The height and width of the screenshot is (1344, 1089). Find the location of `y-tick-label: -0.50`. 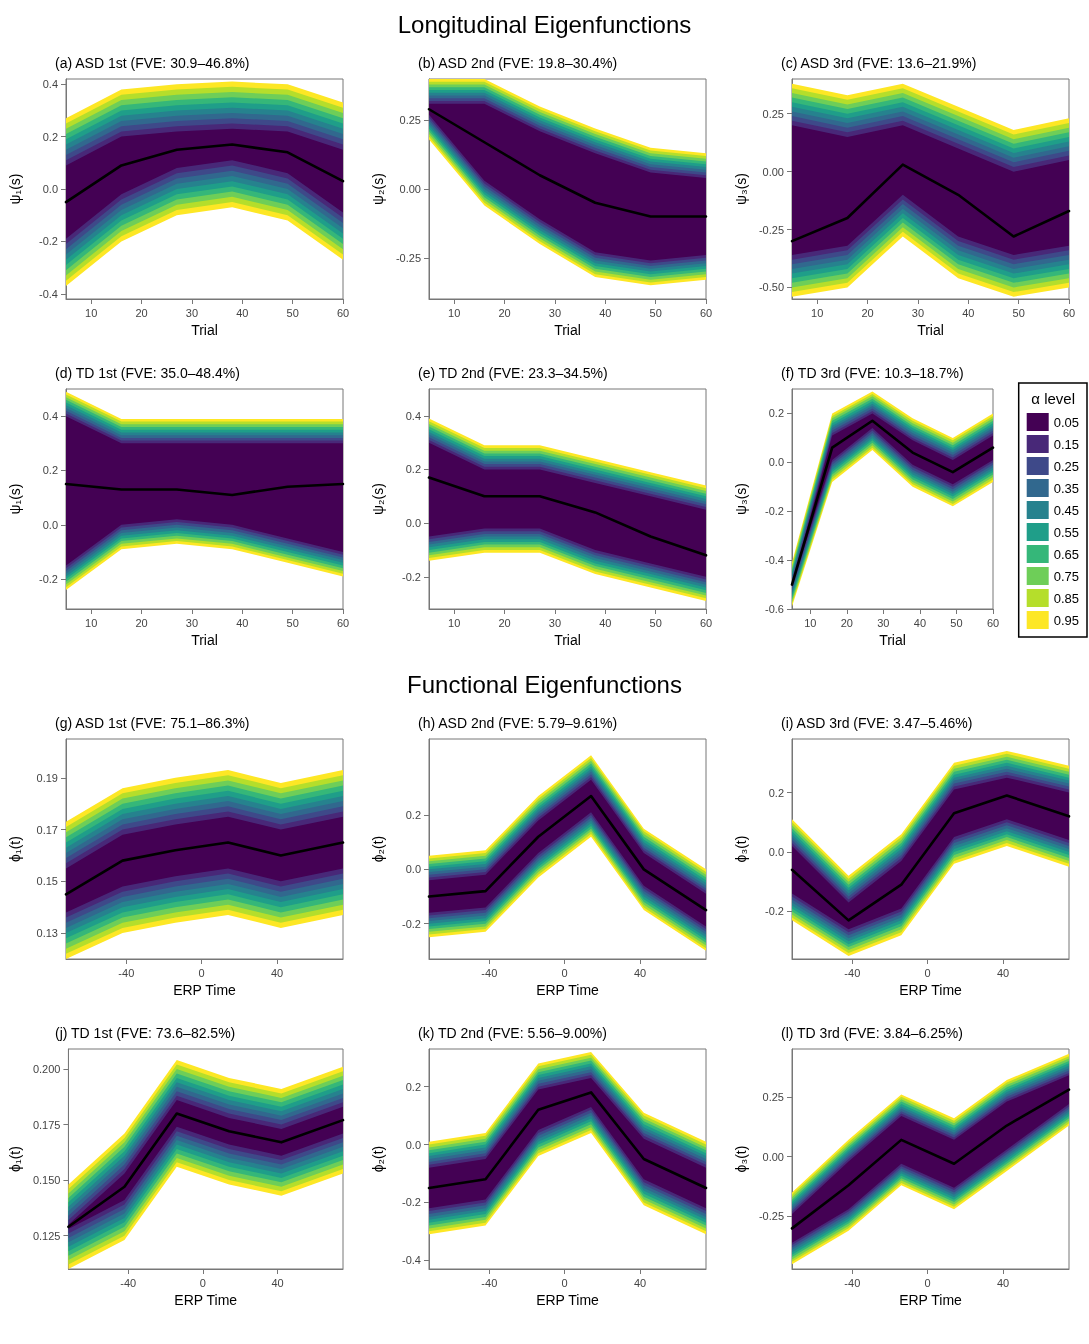

y-tick-label: -0.50 is located at coordinates (771, 287).